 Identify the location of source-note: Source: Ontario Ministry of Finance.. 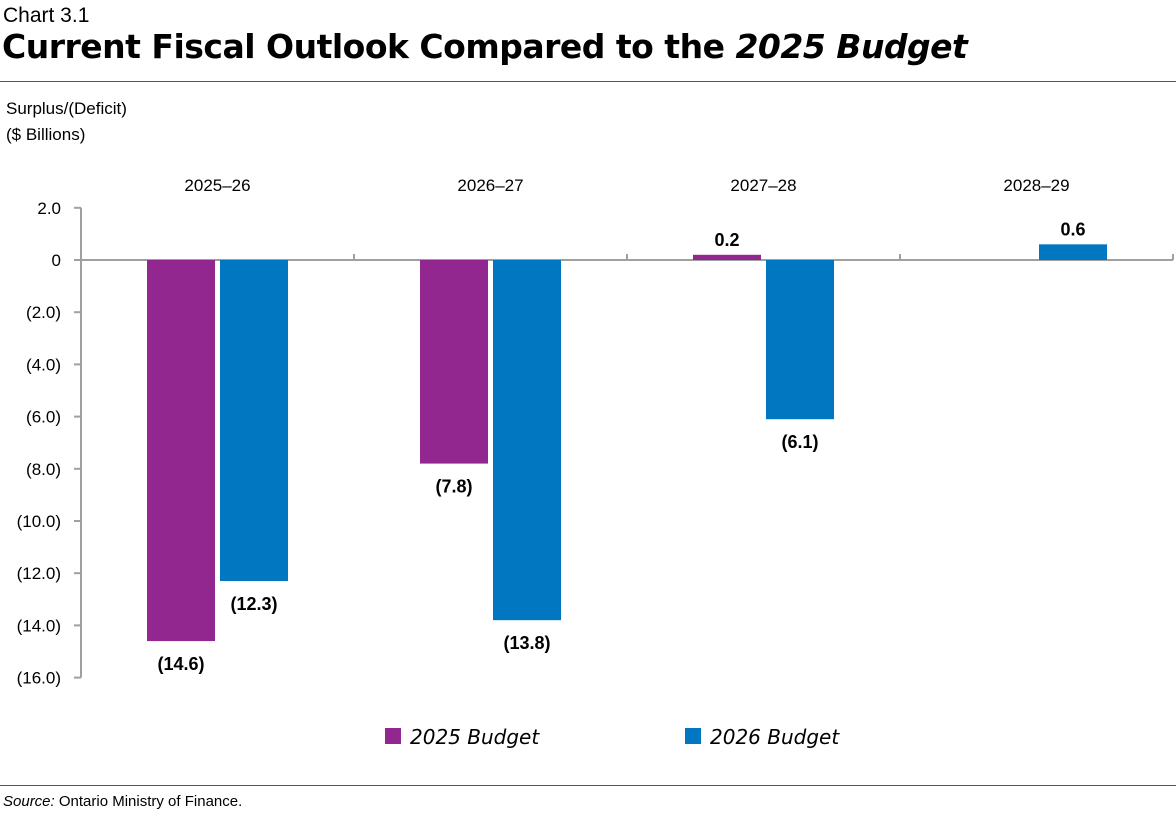
(122, 801).